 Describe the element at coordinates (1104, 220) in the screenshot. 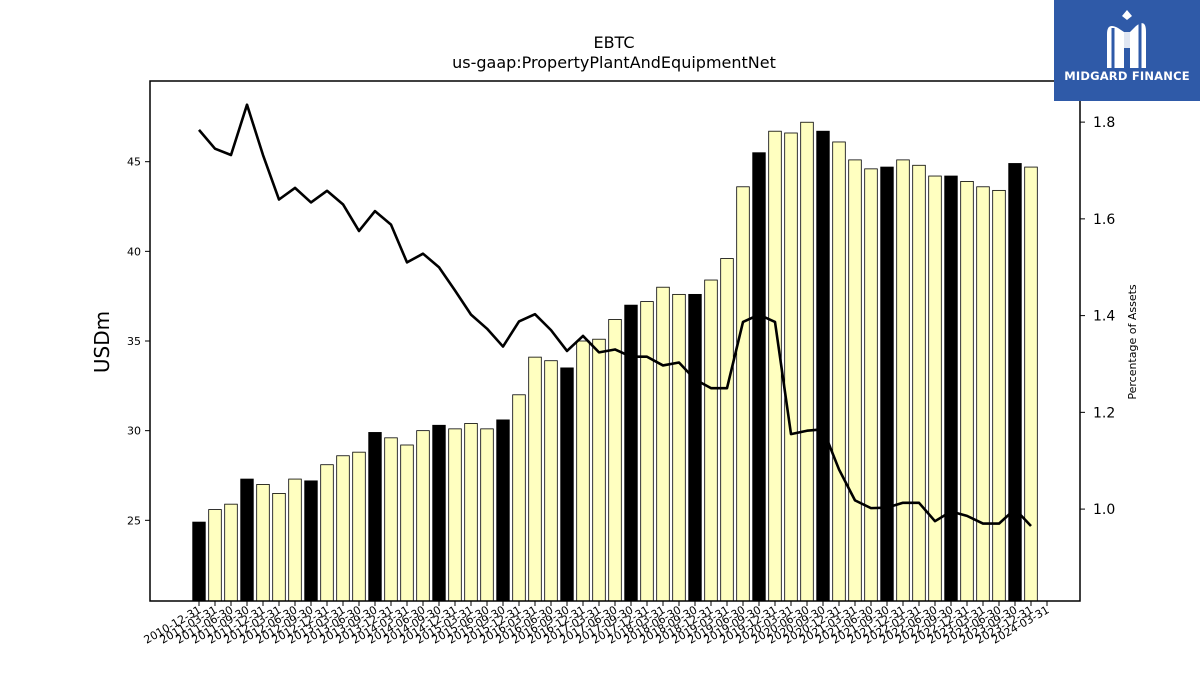

I see `y2-tick-label: 1.6` at that location.